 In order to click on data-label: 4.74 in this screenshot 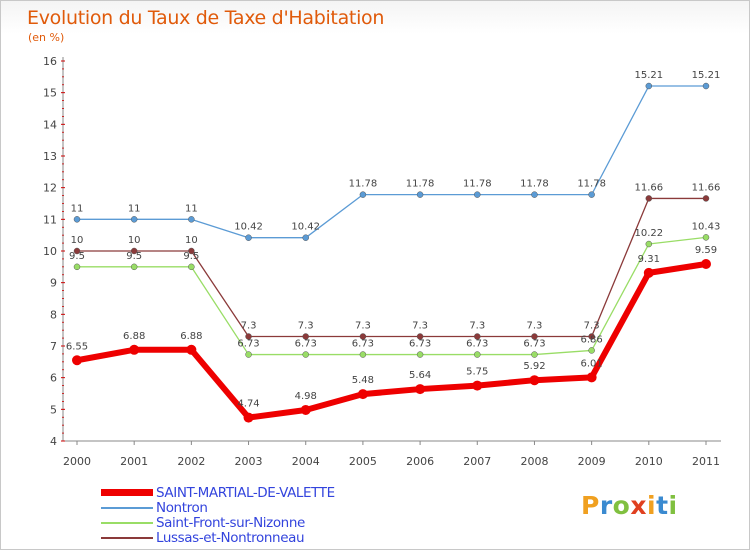, I will do `click(248, 404)`.